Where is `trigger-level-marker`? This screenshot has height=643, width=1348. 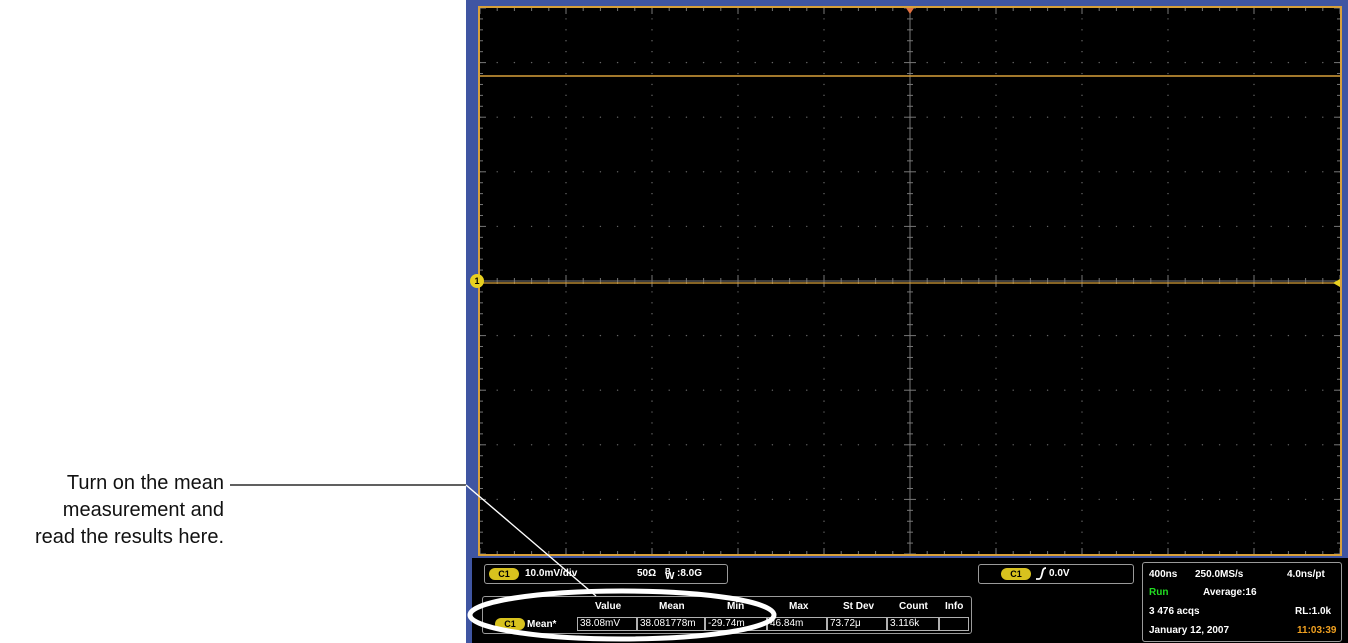
trigger-level-marker is located at coordinates (1336, 283).